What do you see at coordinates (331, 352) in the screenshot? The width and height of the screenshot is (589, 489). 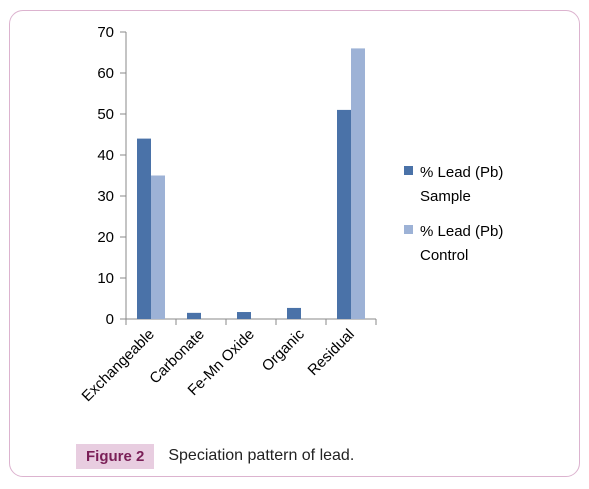 I see `x-category-label: Residual` at bounding box center [331, 352].